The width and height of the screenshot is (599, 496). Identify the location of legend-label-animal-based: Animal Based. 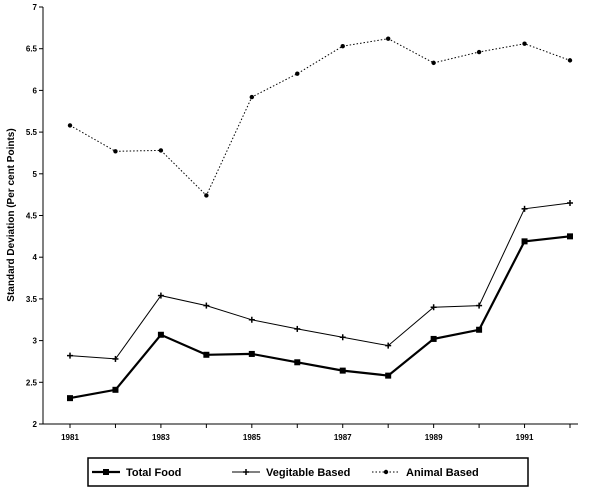
(442, 473).